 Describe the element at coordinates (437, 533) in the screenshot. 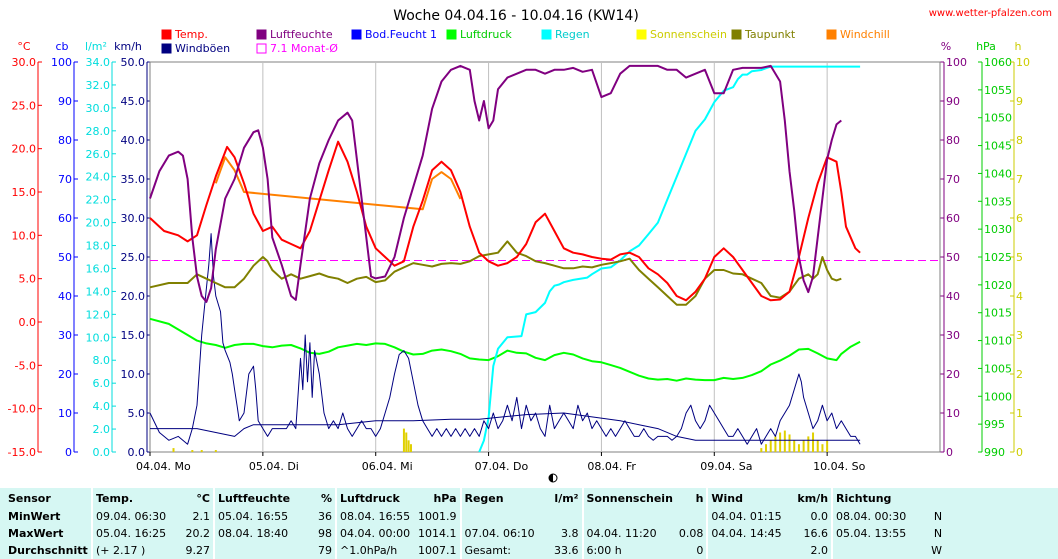

I see `stats-cell-pres-value: 1014.1` at that location.